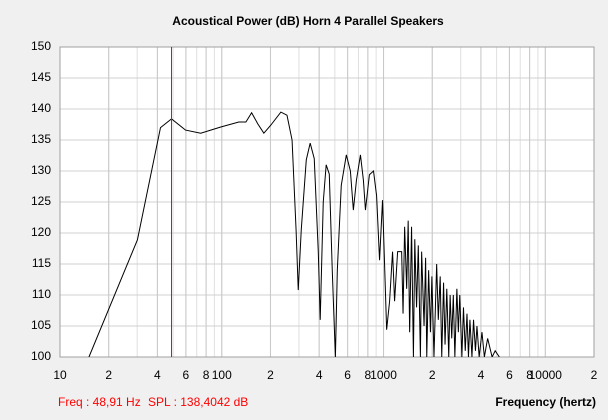 This screenshot has height=420, width=608. I want to click on spl-readout: SPL : 138,4042 dB, so click(198, 402).